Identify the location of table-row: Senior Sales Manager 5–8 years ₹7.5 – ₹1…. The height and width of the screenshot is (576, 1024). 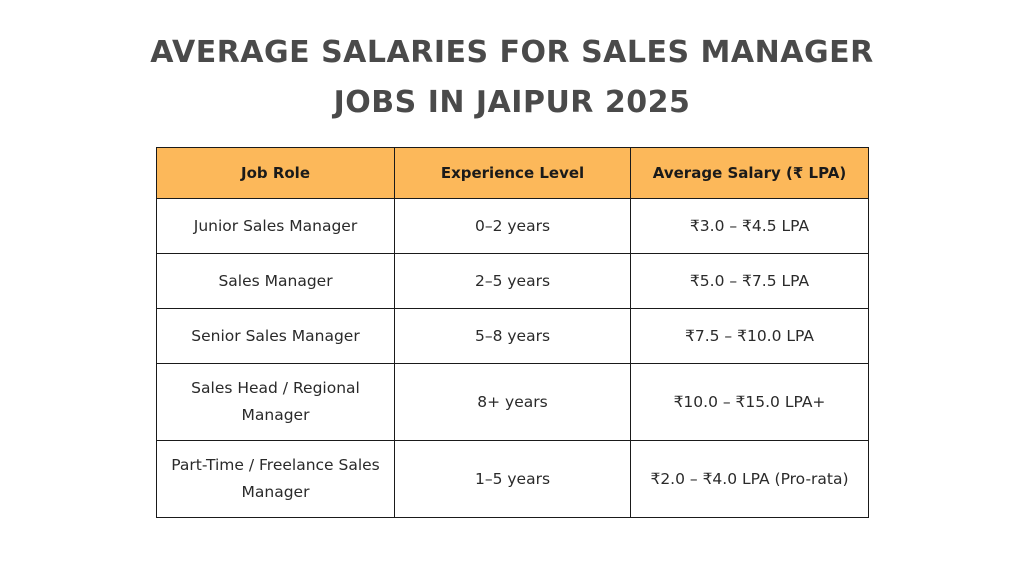
(512, 336).